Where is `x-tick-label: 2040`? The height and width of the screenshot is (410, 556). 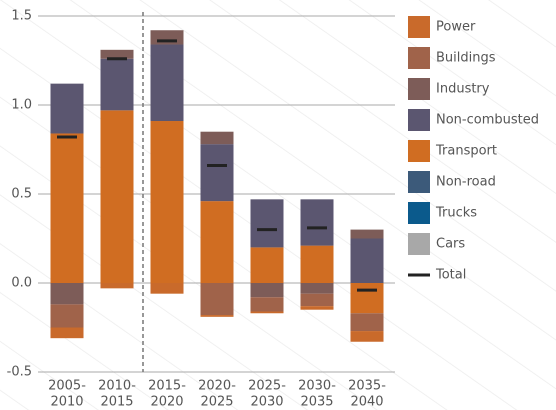 x-tick-label: 2040 is located at coordinates (366, 402).